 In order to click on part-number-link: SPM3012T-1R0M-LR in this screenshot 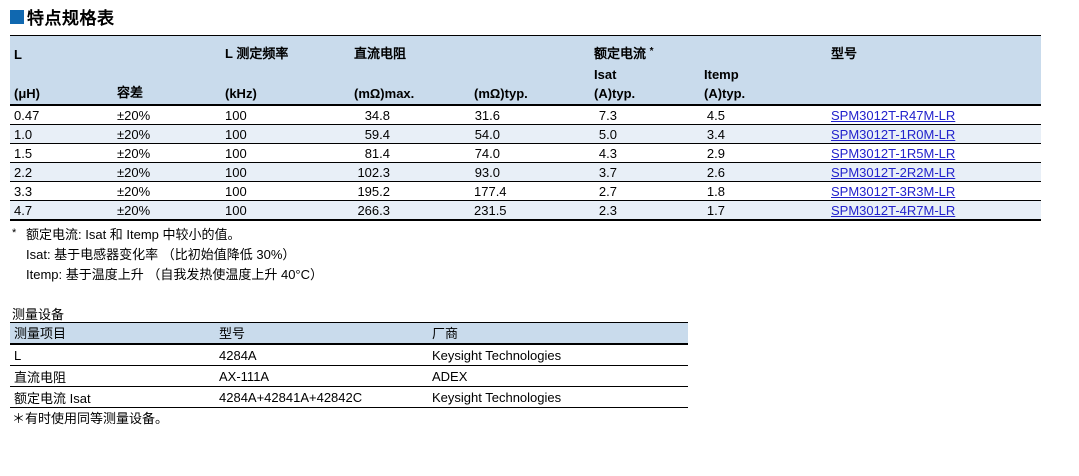, I will do `click(893, 134)`.